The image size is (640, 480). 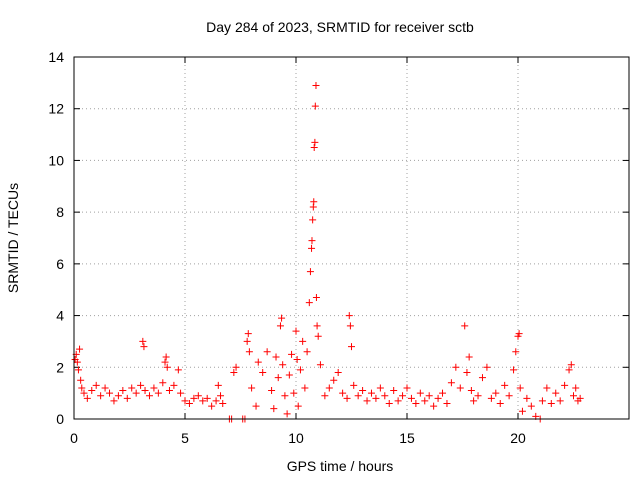 What do you see at coordinates (60, 316) in the screenshot?
I see `y-tick-label: 4` at bounding box center [60, 316].